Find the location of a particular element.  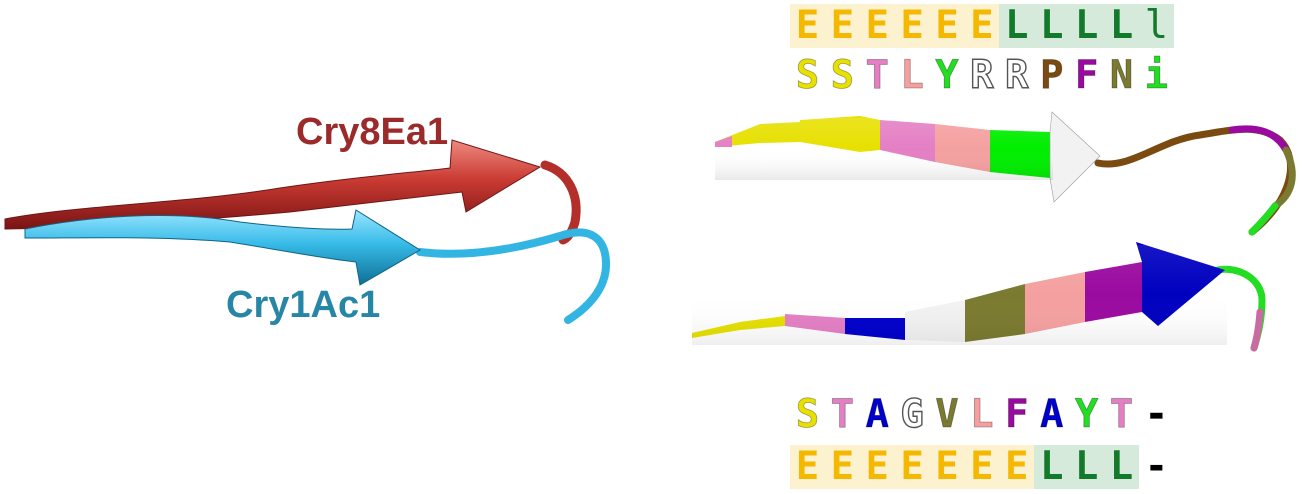

cry1-label: Cry1Ac1 is located at coordinates (303, 305).